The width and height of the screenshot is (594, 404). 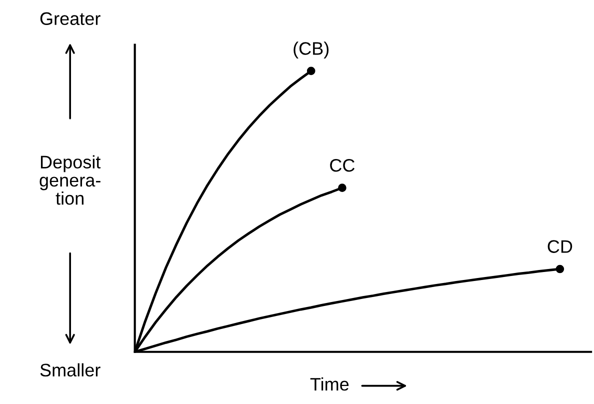 What do you see at coordinates (342, 165) in the screenshot?
I see `series-label: CC` at bounding box center [342, 165].